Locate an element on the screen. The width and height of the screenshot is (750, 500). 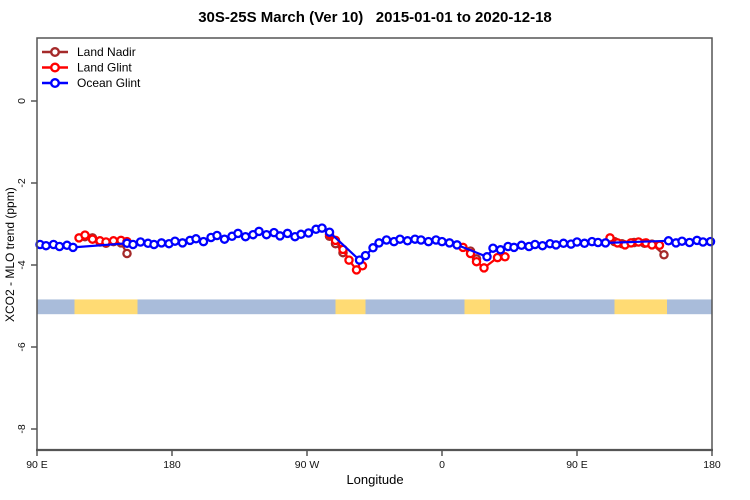
y-axis: 0 -2 -4 -6 -8 is located at coordinates (26, 266).